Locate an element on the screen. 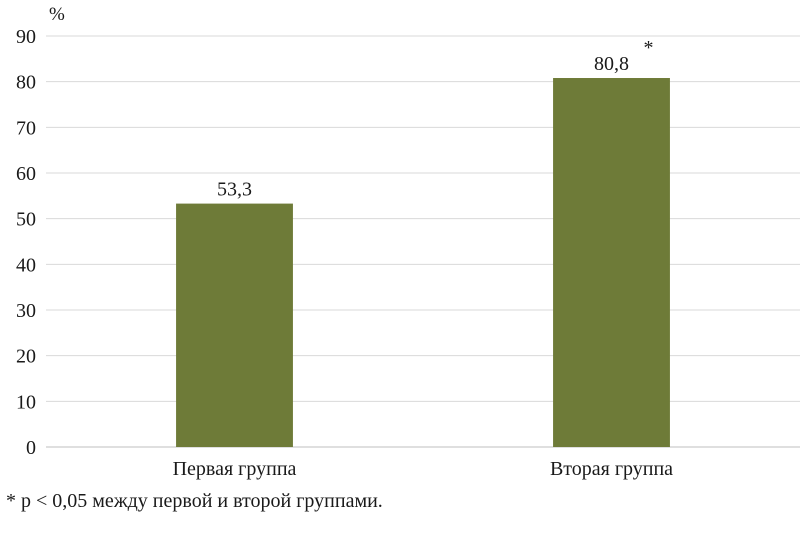  y-tick-label: 80 is located at coordinates (26, 83).